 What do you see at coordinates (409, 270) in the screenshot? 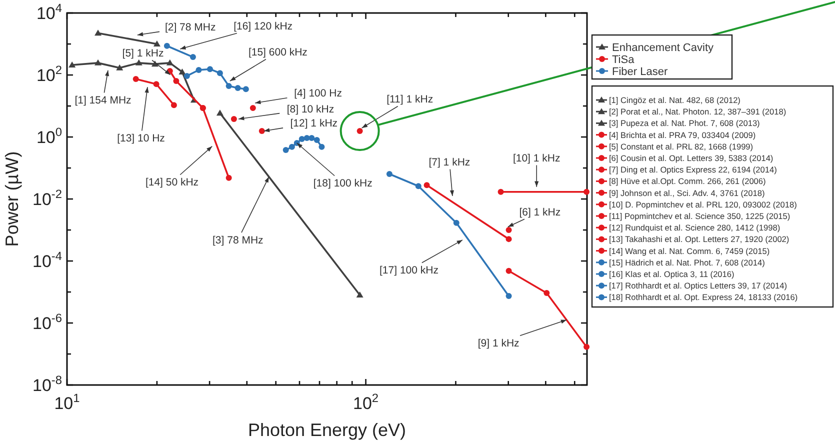
I see `annotation: [17] 100 kHz` at bounding box center [409, 270].